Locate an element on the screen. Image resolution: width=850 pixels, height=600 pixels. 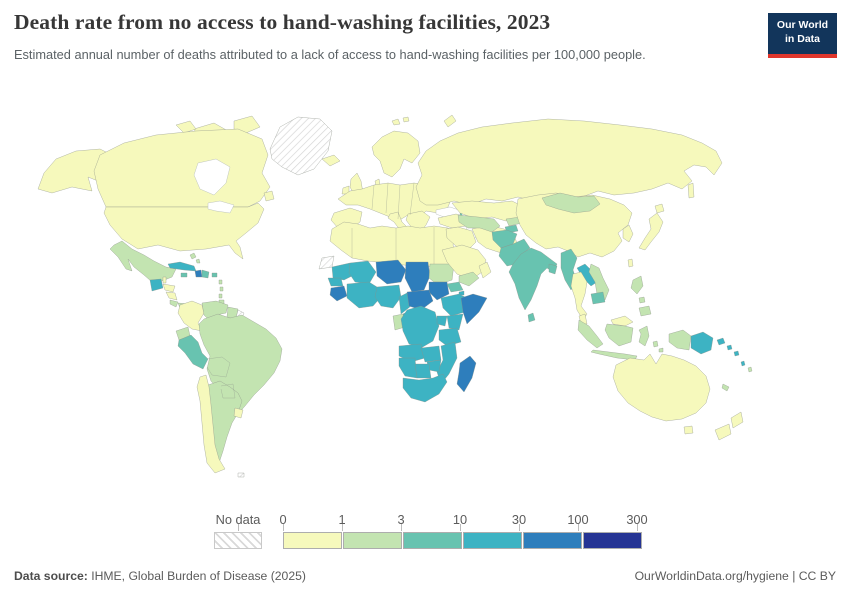
country-japan is located at coordinates (651, 231).